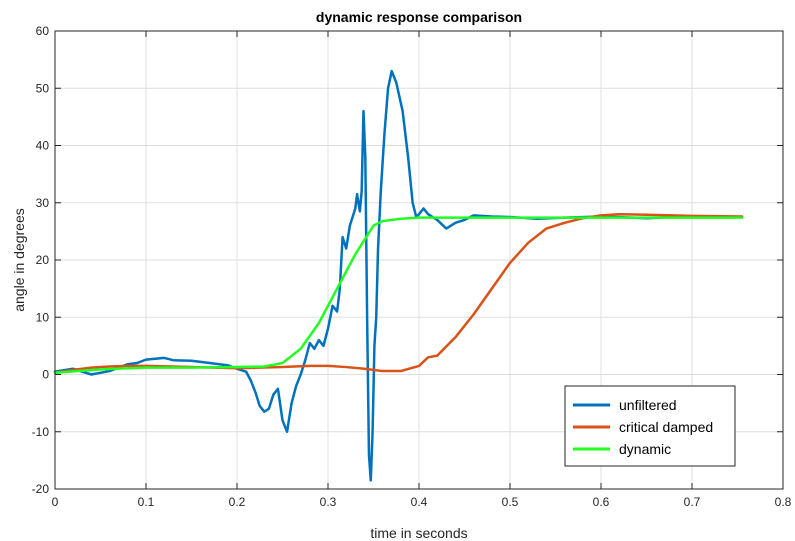 This screenshot has height=541, width=795. Describe the element at coordinates (43, 317) in the screenshot. I see `y-tick-label: 10` at that location.